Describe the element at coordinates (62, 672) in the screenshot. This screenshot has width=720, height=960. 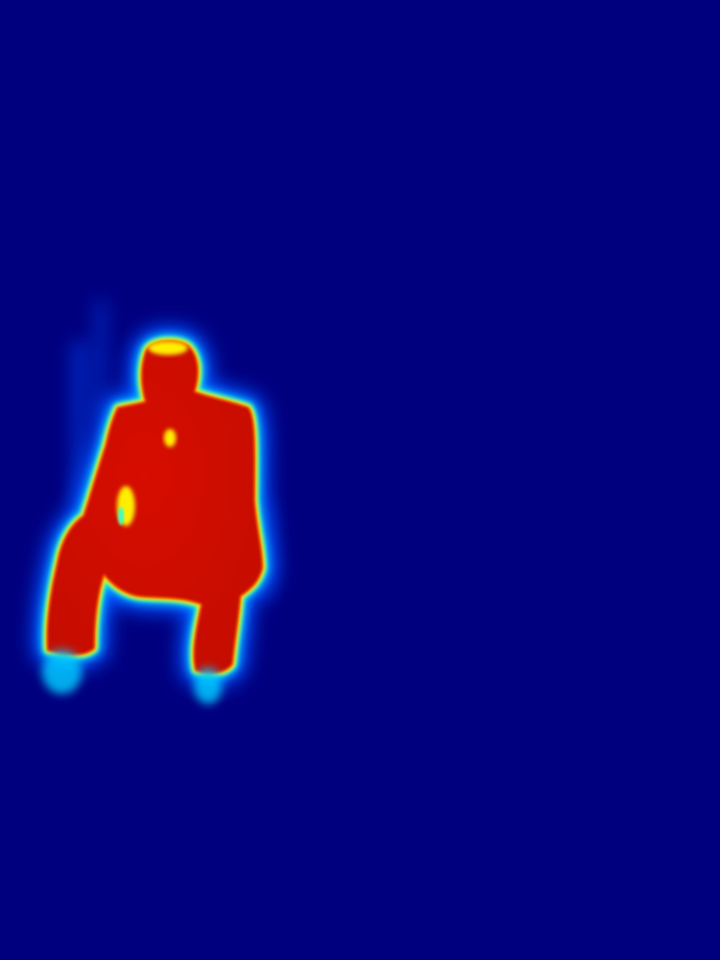
I see `left-foot-glow` at that location.